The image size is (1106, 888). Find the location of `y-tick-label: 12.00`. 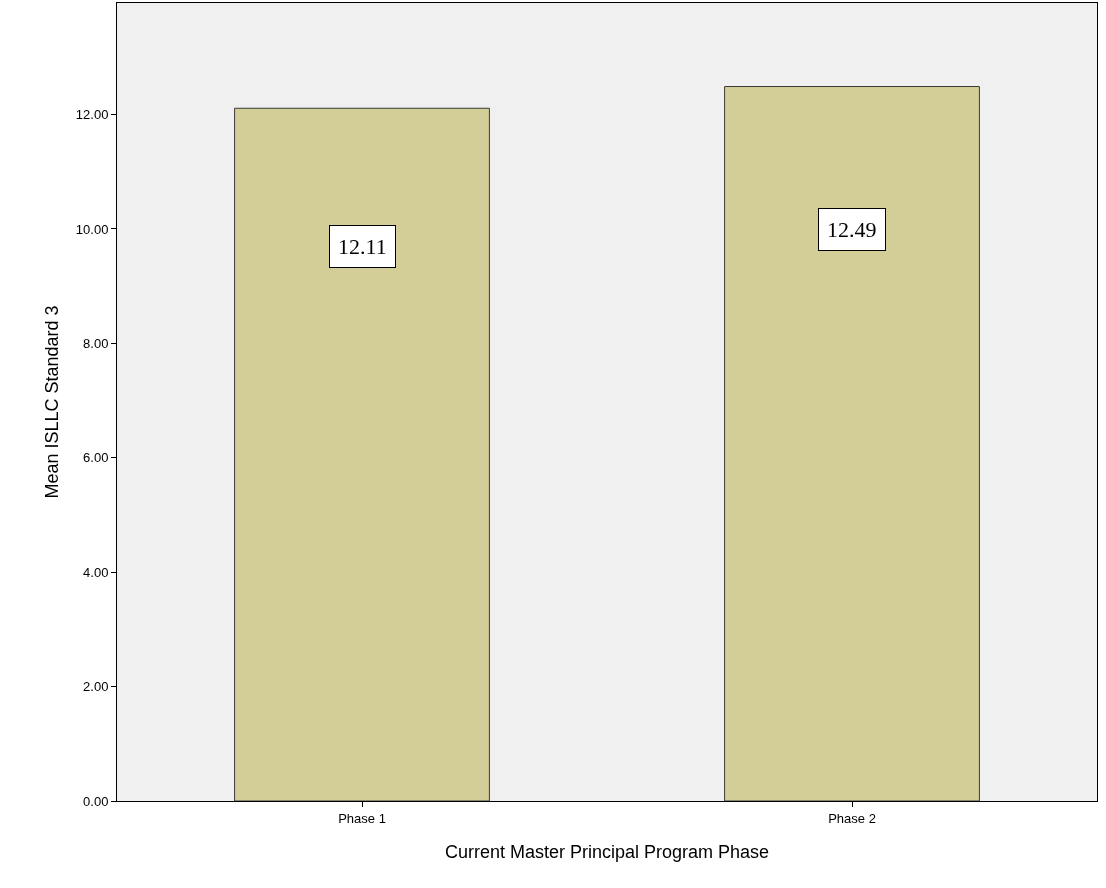

y-tick-label: 12.00 is located at coordinates (92, 115).